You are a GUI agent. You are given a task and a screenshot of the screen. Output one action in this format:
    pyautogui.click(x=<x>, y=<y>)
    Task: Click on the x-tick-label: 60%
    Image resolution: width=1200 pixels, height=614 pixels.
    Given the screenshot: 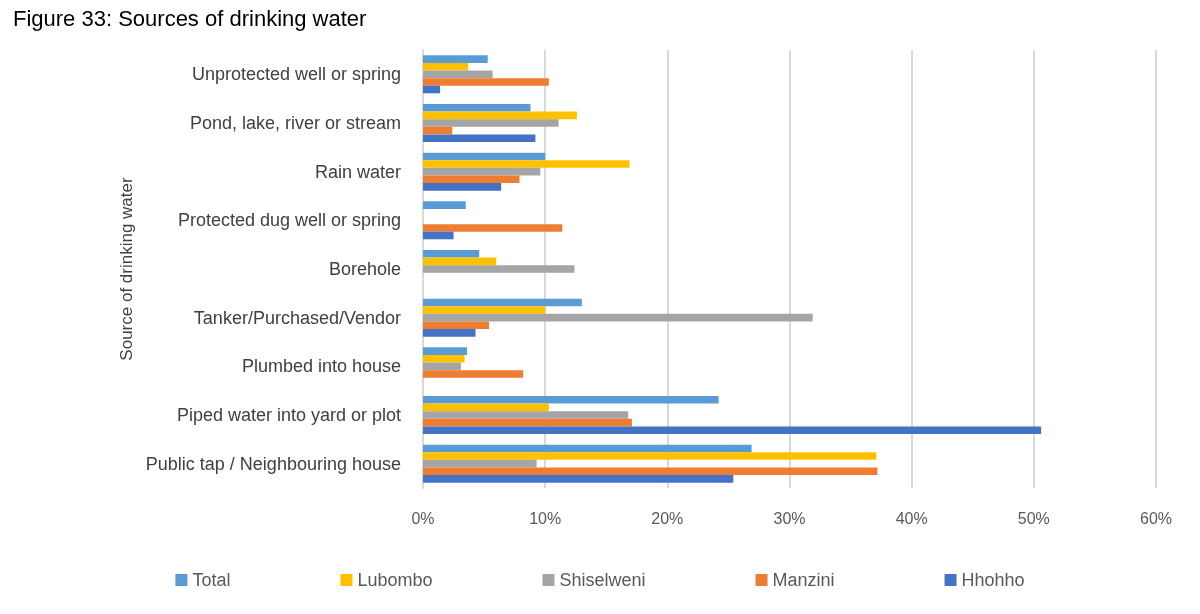 What is the action you would take?
    pyautogui.click(x=1156, y=518)
    